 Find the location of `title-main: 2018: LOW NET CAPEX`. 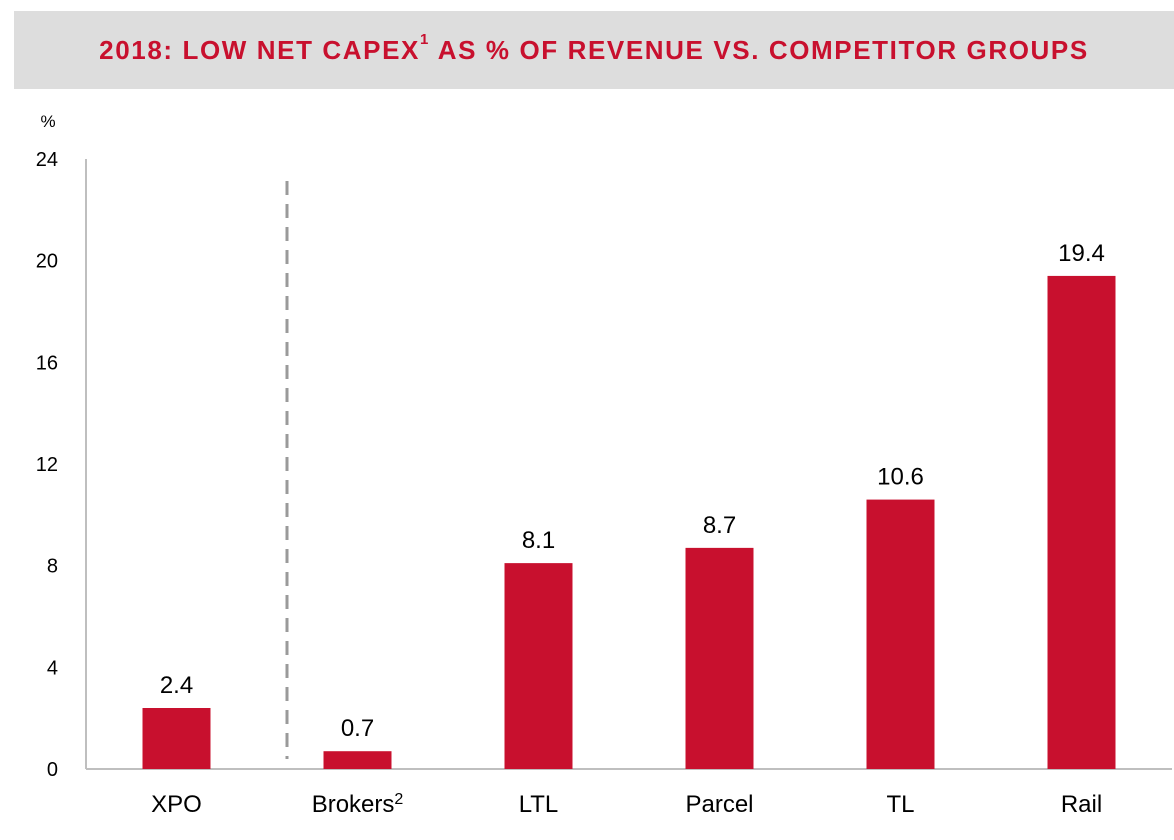

title-main: 2018: LOW NET CAPEX is located at coordinates (259, 49).